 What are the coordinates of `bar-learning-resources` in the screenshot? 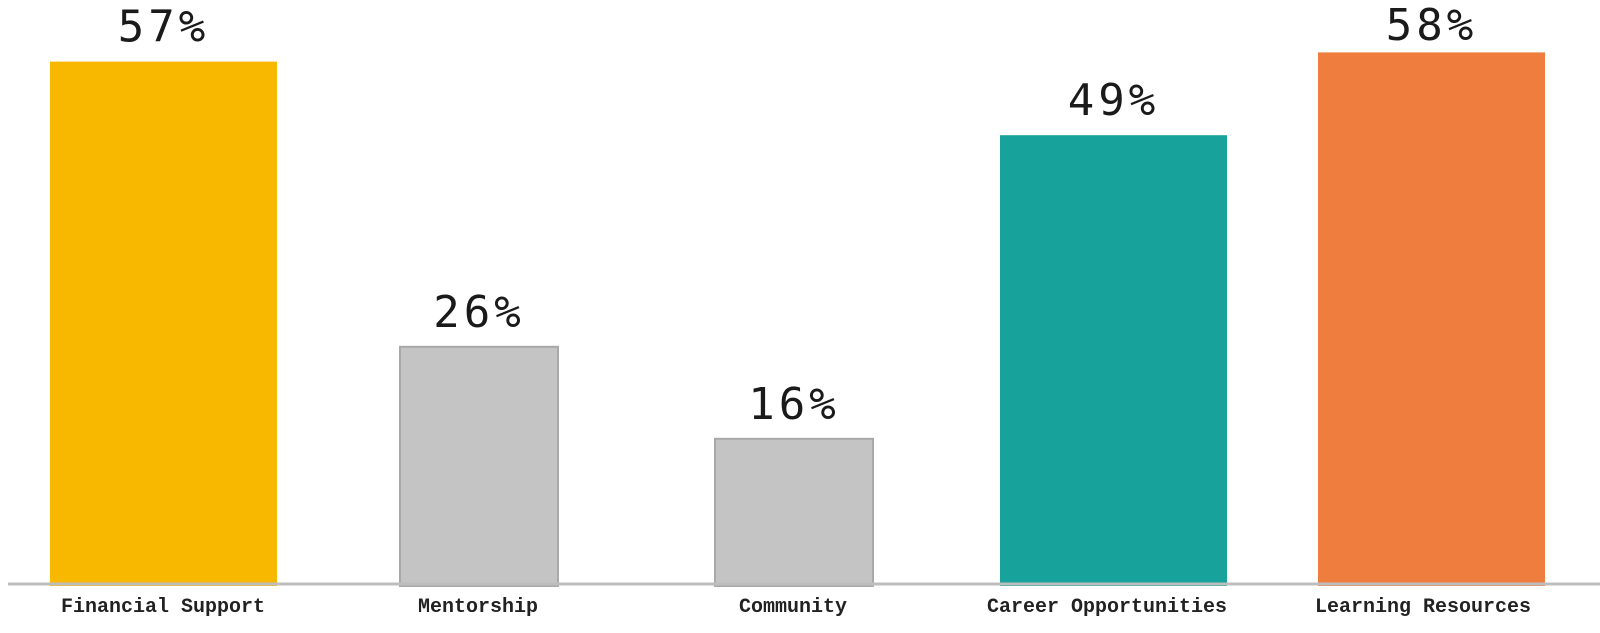 It's located at (1431, 319).